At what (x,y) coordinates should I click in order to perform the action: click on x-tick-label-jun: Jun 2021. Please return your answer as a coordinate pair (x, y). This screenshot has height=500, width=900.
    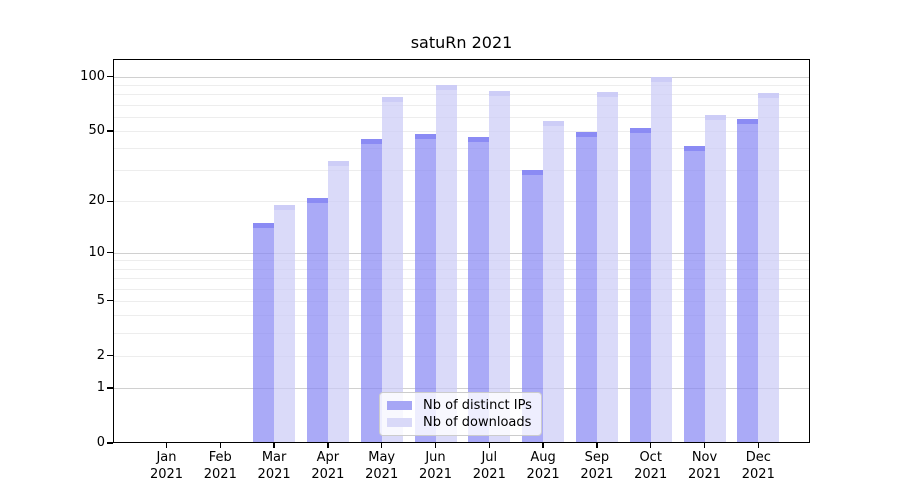
    Looking at the image, I should click on (435, 466).